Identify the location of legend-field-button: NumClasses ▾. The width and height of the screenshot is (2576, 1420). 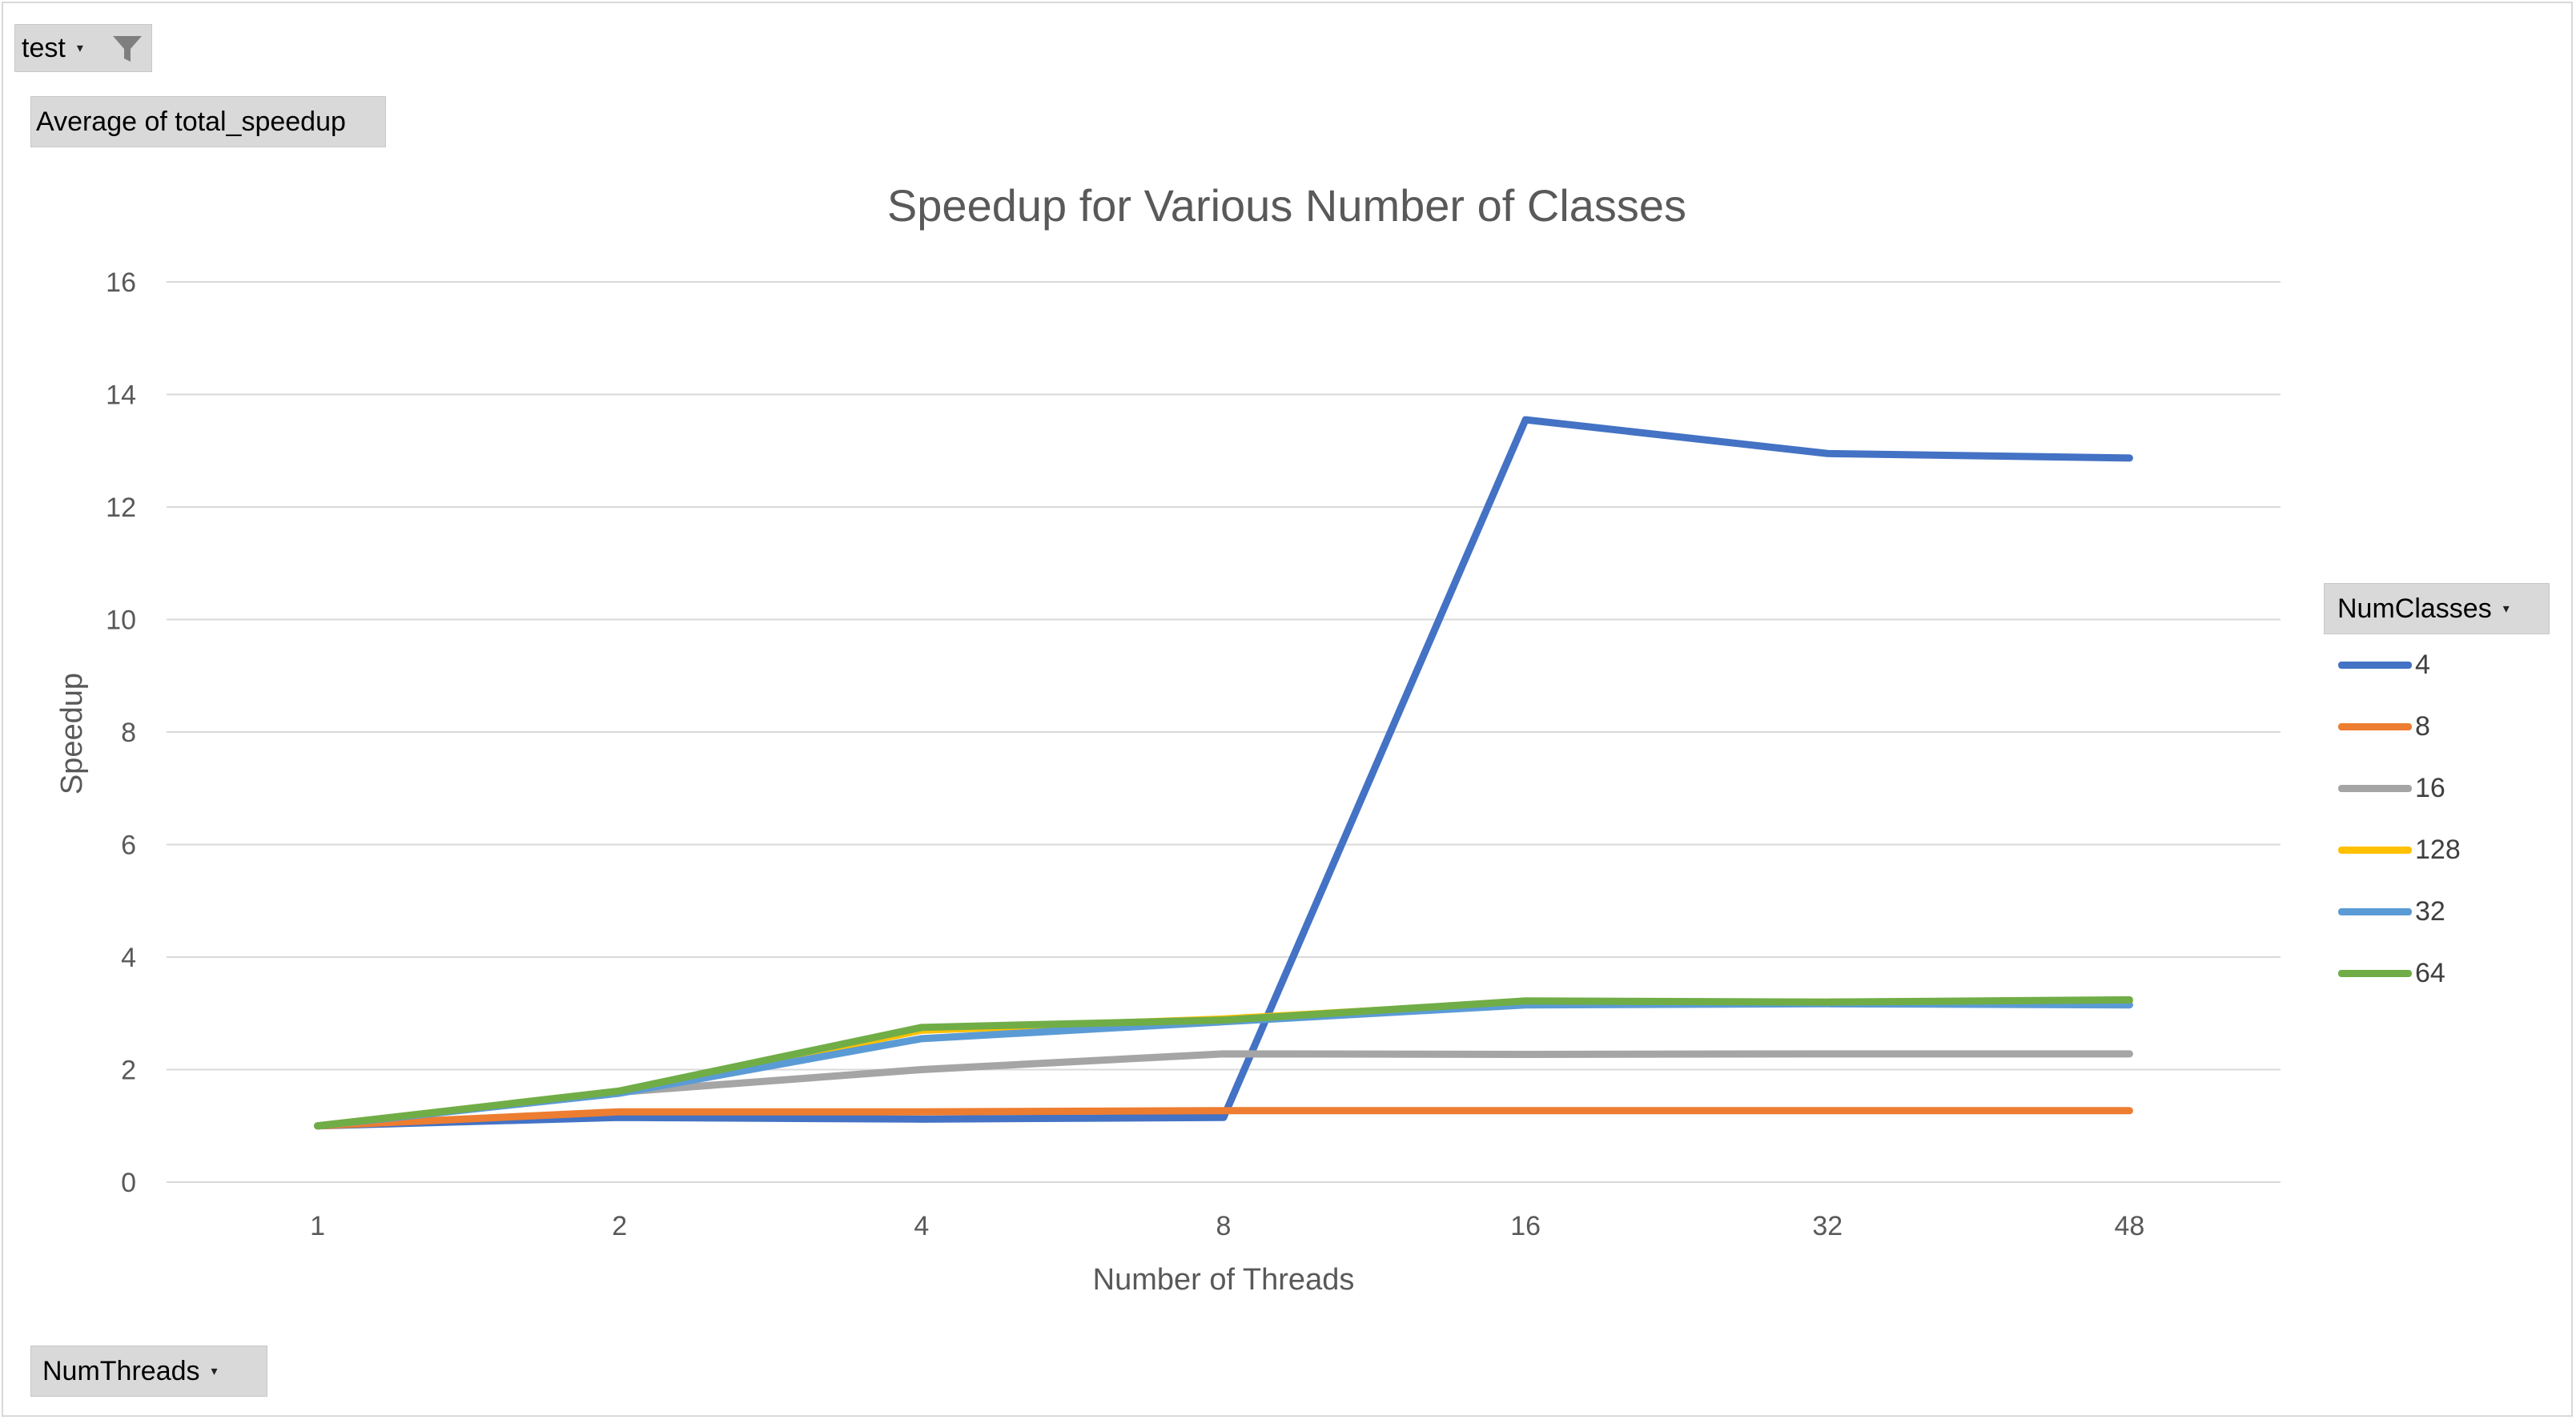
(2437, 608).